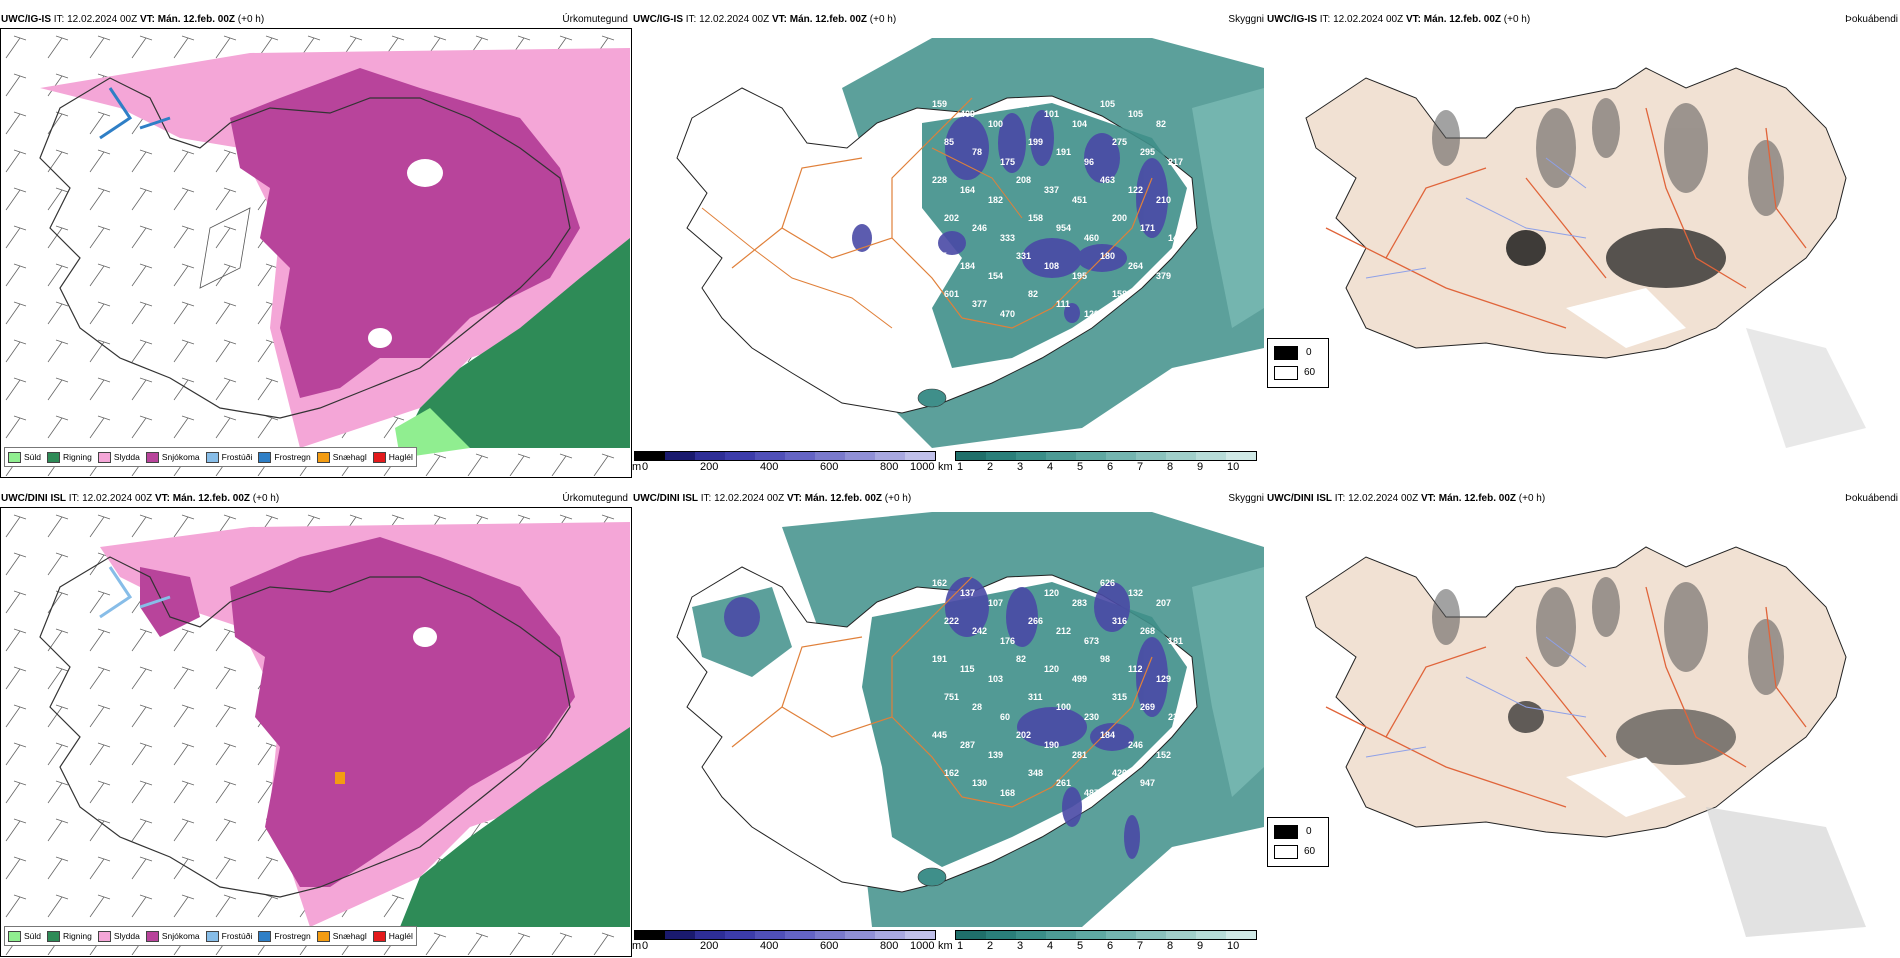 The image size is (1900, 958). I want to click on cloud-base-label: 195, so click(940, 256).